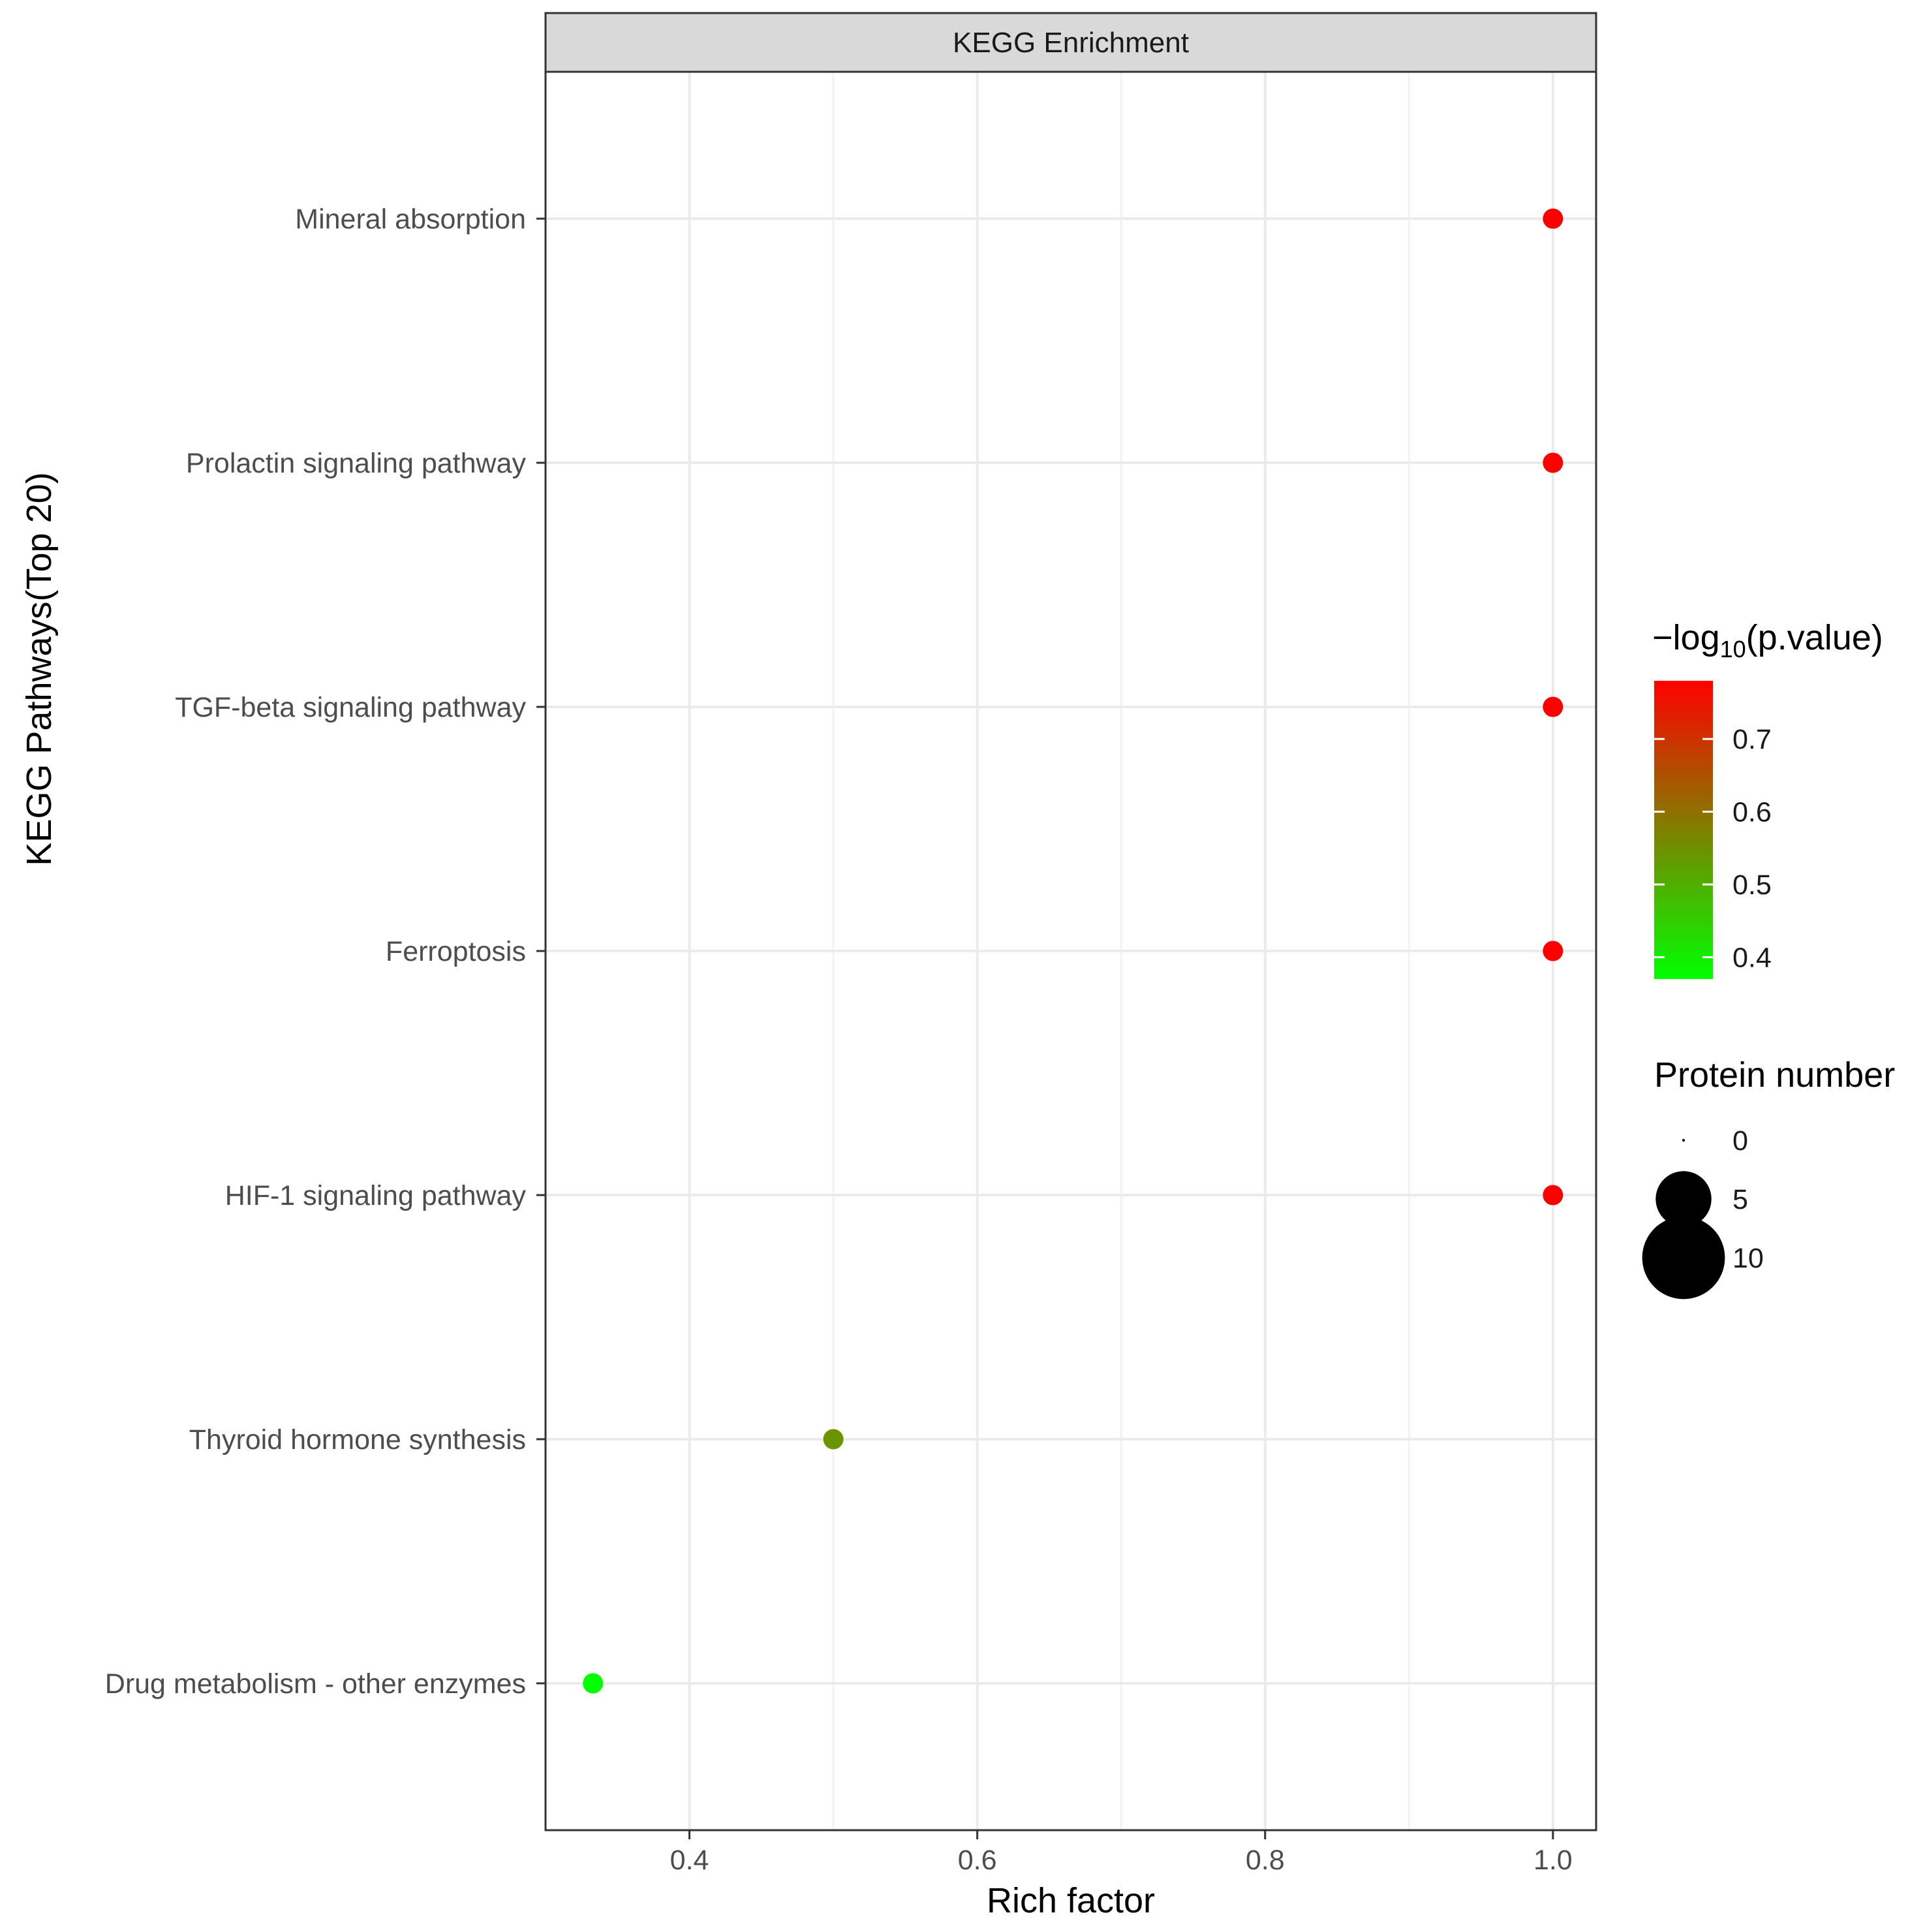 The height and width of the screenshot is (1932, 1925). I want to click on size-legend-title: Protein number, so click(1775, 1075).